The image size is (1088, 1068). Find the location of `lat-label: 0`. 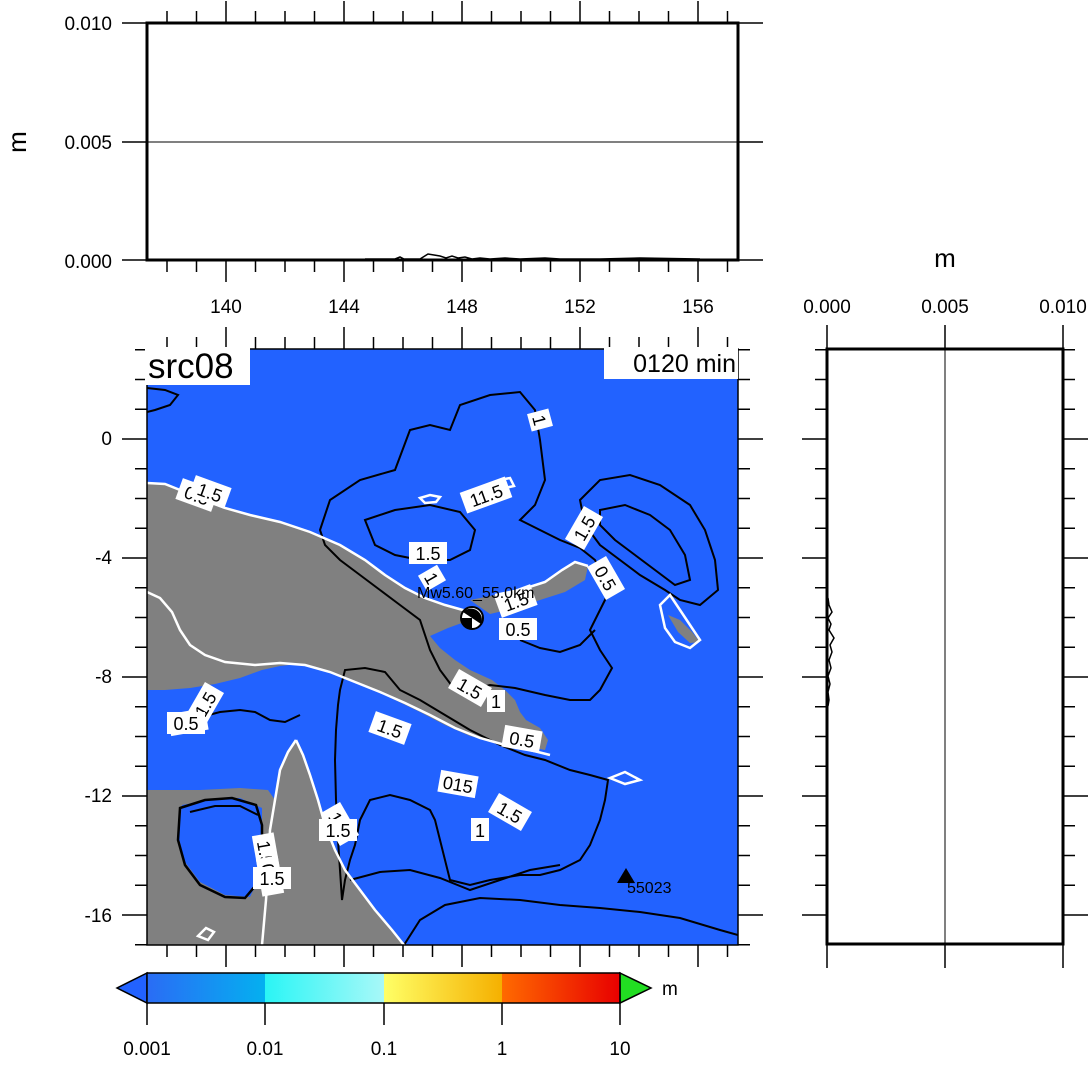

lat-label: 0 is located at coordinates (106, 439).